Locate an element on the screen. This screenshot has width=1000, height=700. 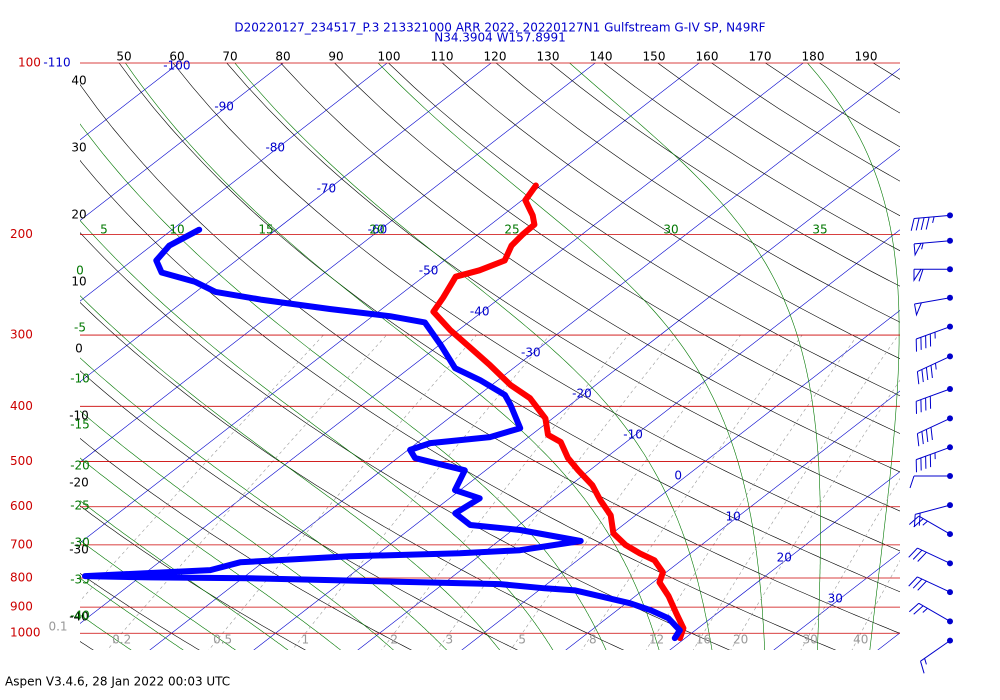
isotherm-label: -100 is located at coordinates (176, 66).